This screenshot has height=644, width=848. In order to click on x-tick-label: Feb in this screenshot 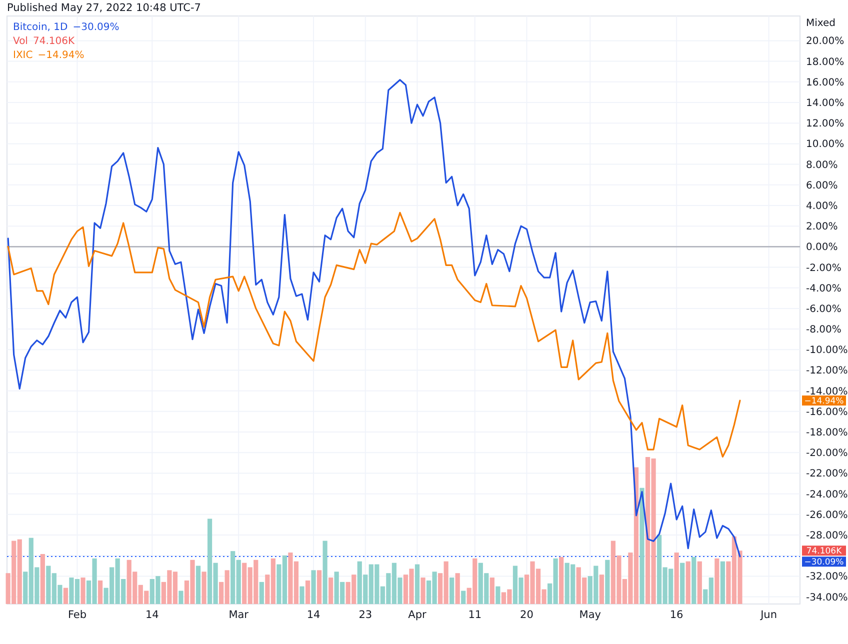, I will do `click(77, 615)`.